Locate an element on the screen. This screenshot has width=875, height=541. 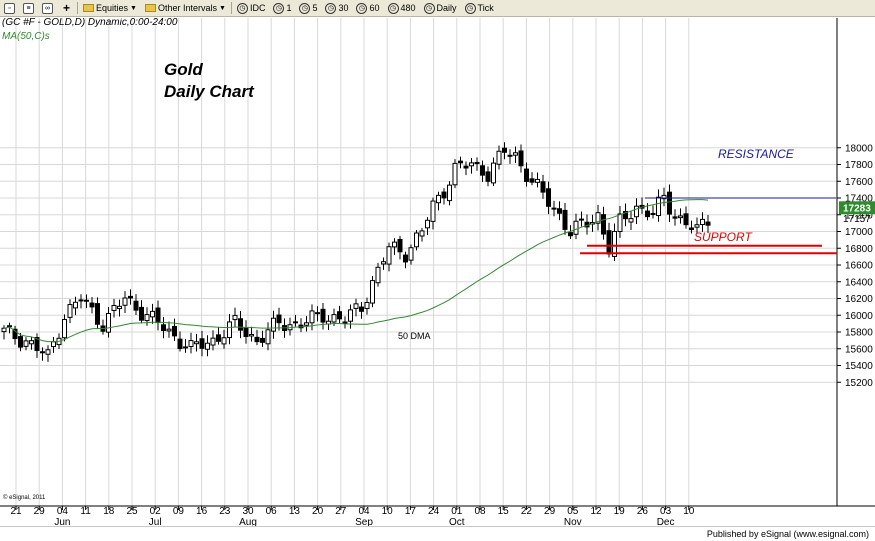
interval-button-tick: ◷ Tick is located at coordinates (479, 8).